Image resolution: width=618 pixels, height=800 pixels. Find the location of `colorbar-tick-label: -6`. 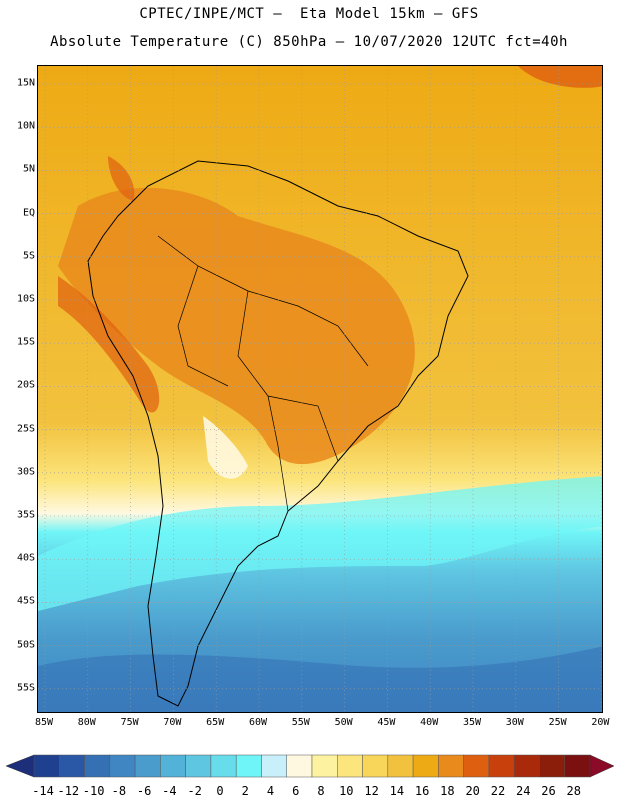

colorbar-tick-label: -6 is located at coordinates (144, 791).